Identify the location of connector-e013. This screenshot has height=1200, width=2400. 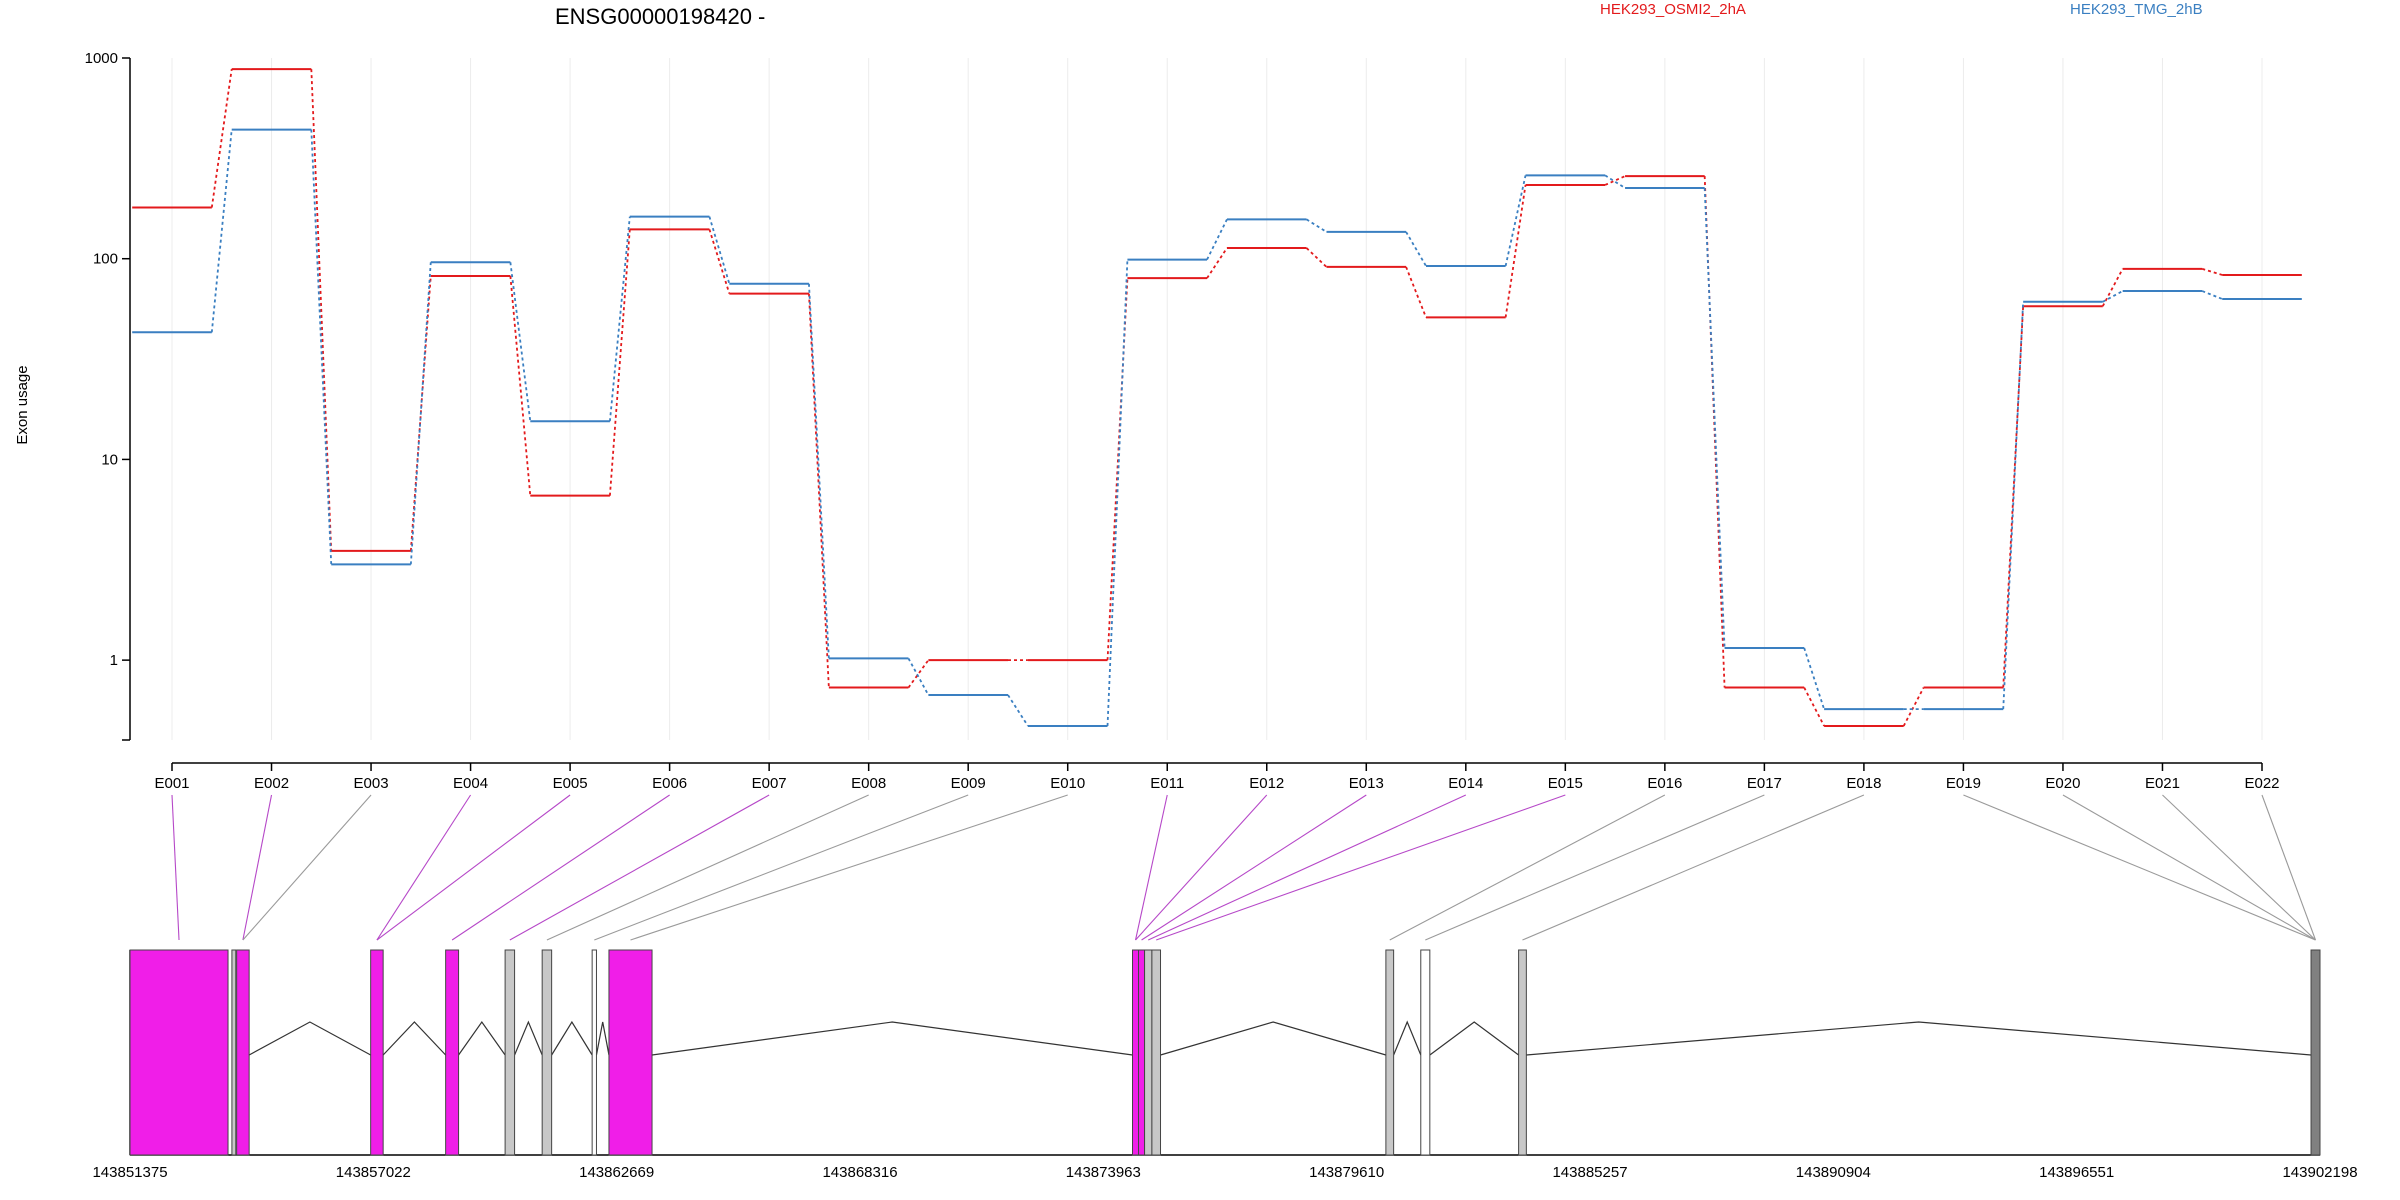
(1254, 867).